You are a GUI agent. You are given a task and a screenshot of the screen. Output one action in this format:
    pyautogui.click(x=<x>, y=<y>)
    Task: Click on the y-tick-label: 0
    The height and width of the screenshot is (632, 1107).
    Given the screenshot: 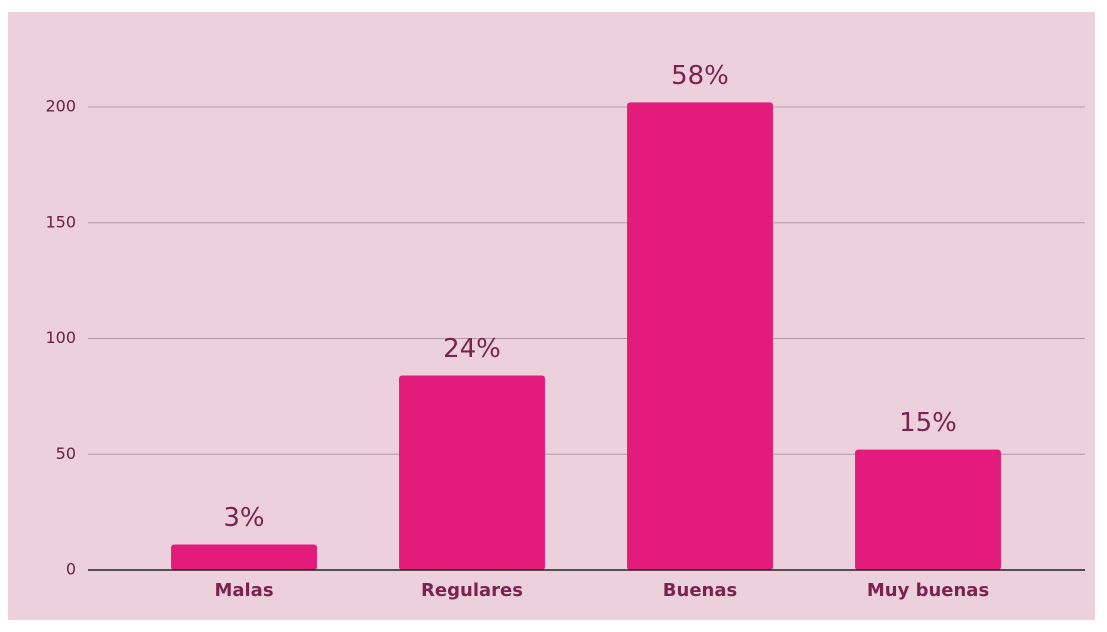 What is the action you would take?
    pyautogui.click(x=71, y=569)
    